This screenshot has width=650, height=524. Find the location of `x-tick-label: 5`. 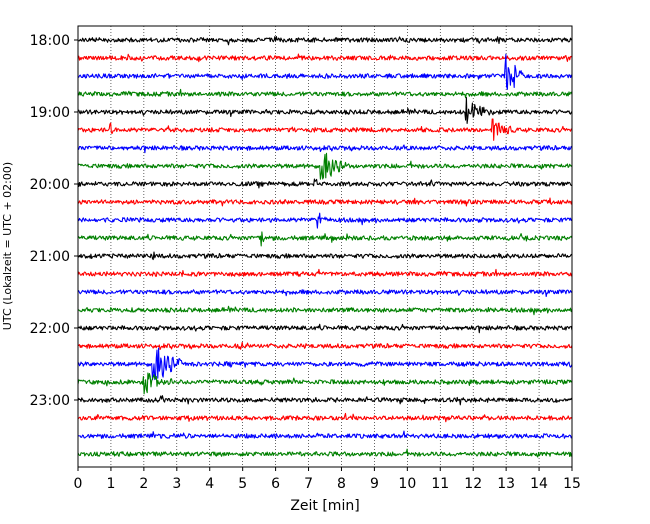

x-tick-label: 5 is located at coordinates (242, 484).